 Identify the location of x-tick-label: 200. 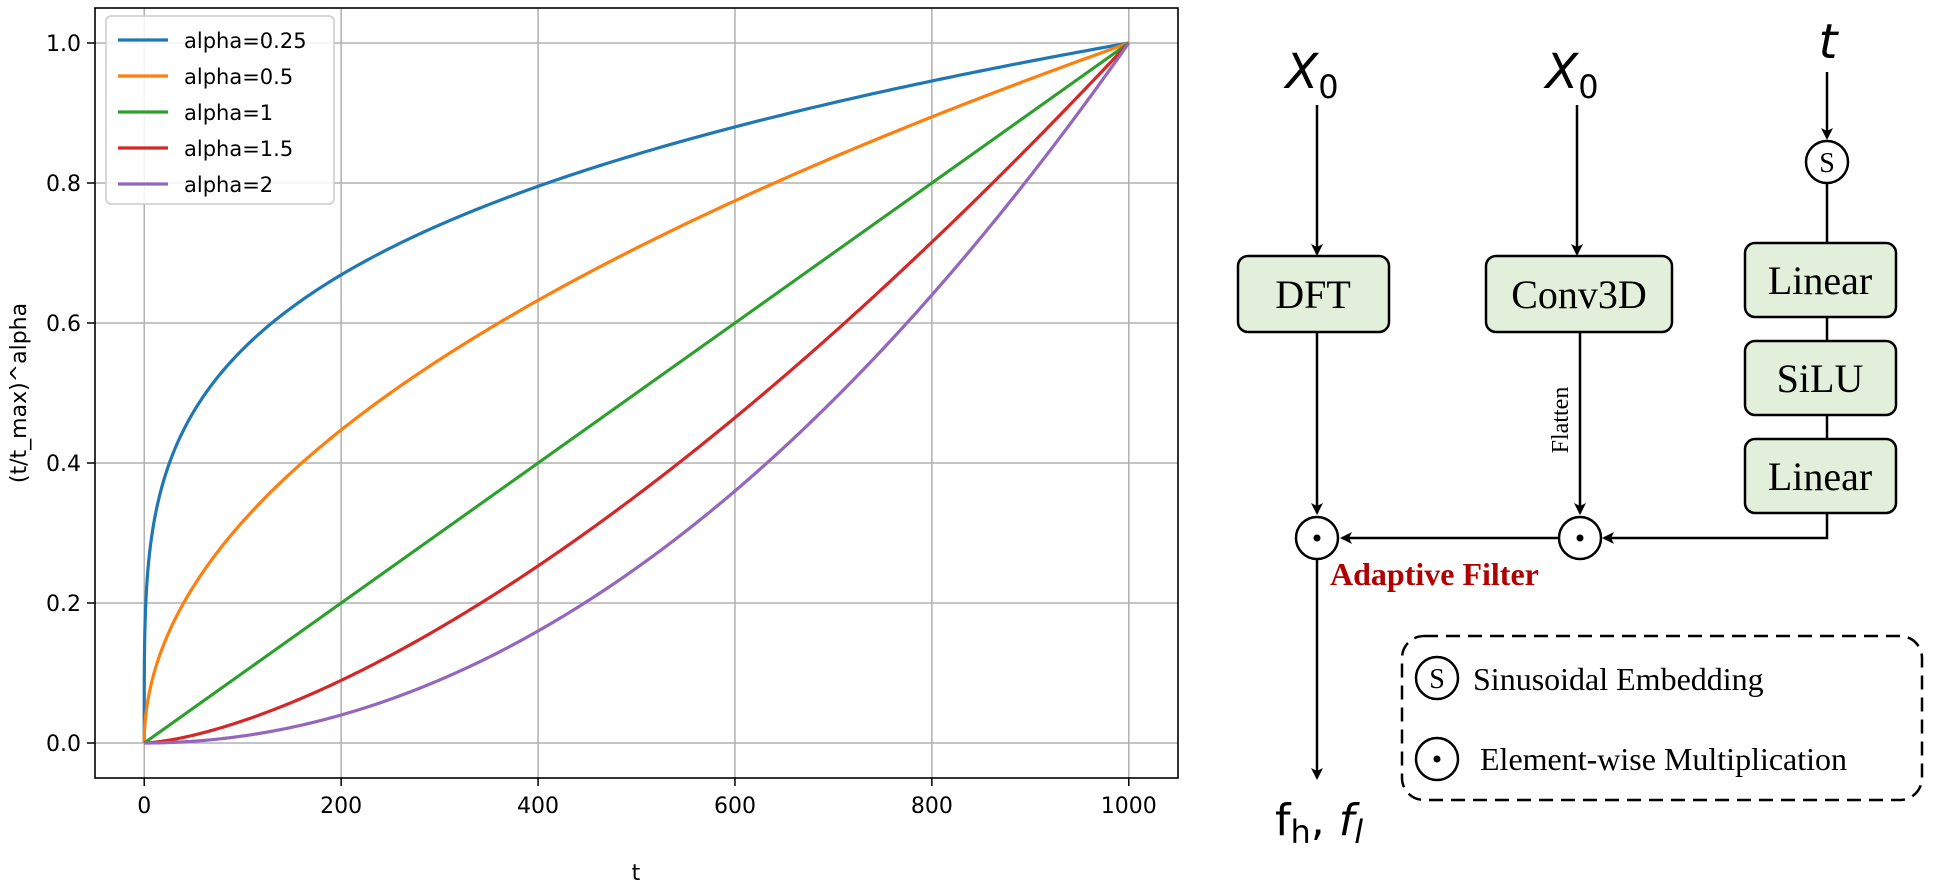
(341, 806).